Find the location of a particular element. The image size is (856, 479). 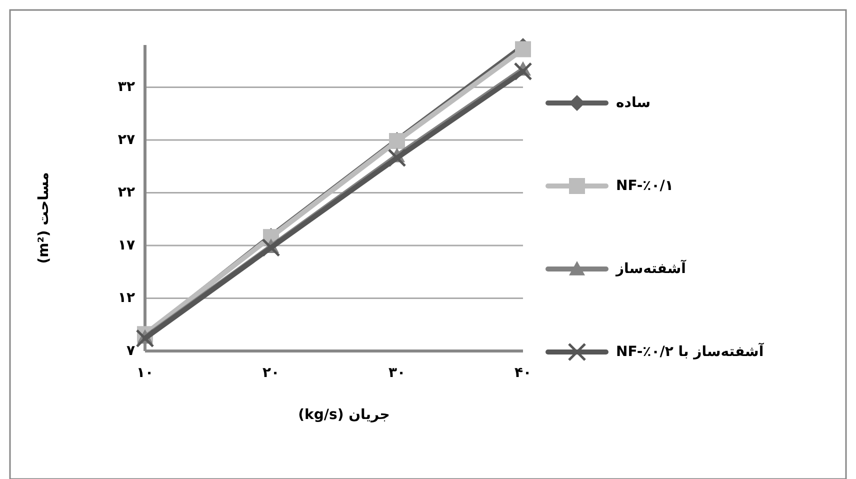

legend-label: آشفته‌ساز is located at coordinates (651, 268).